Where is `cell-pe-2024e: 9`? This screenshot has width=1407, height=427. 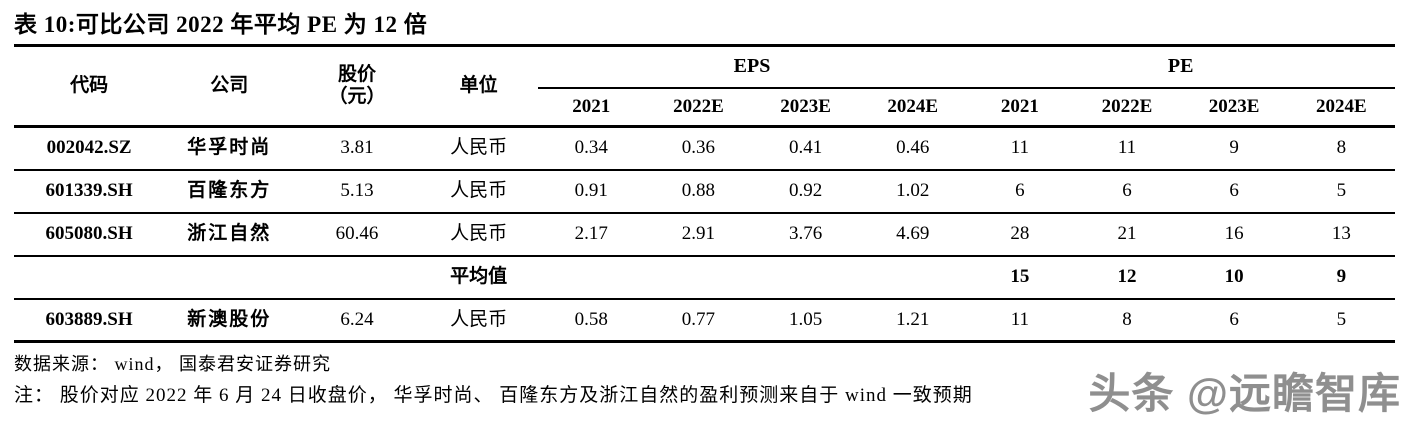 cell-pe-2024e: 9 is located at coordinates (1341, 277).